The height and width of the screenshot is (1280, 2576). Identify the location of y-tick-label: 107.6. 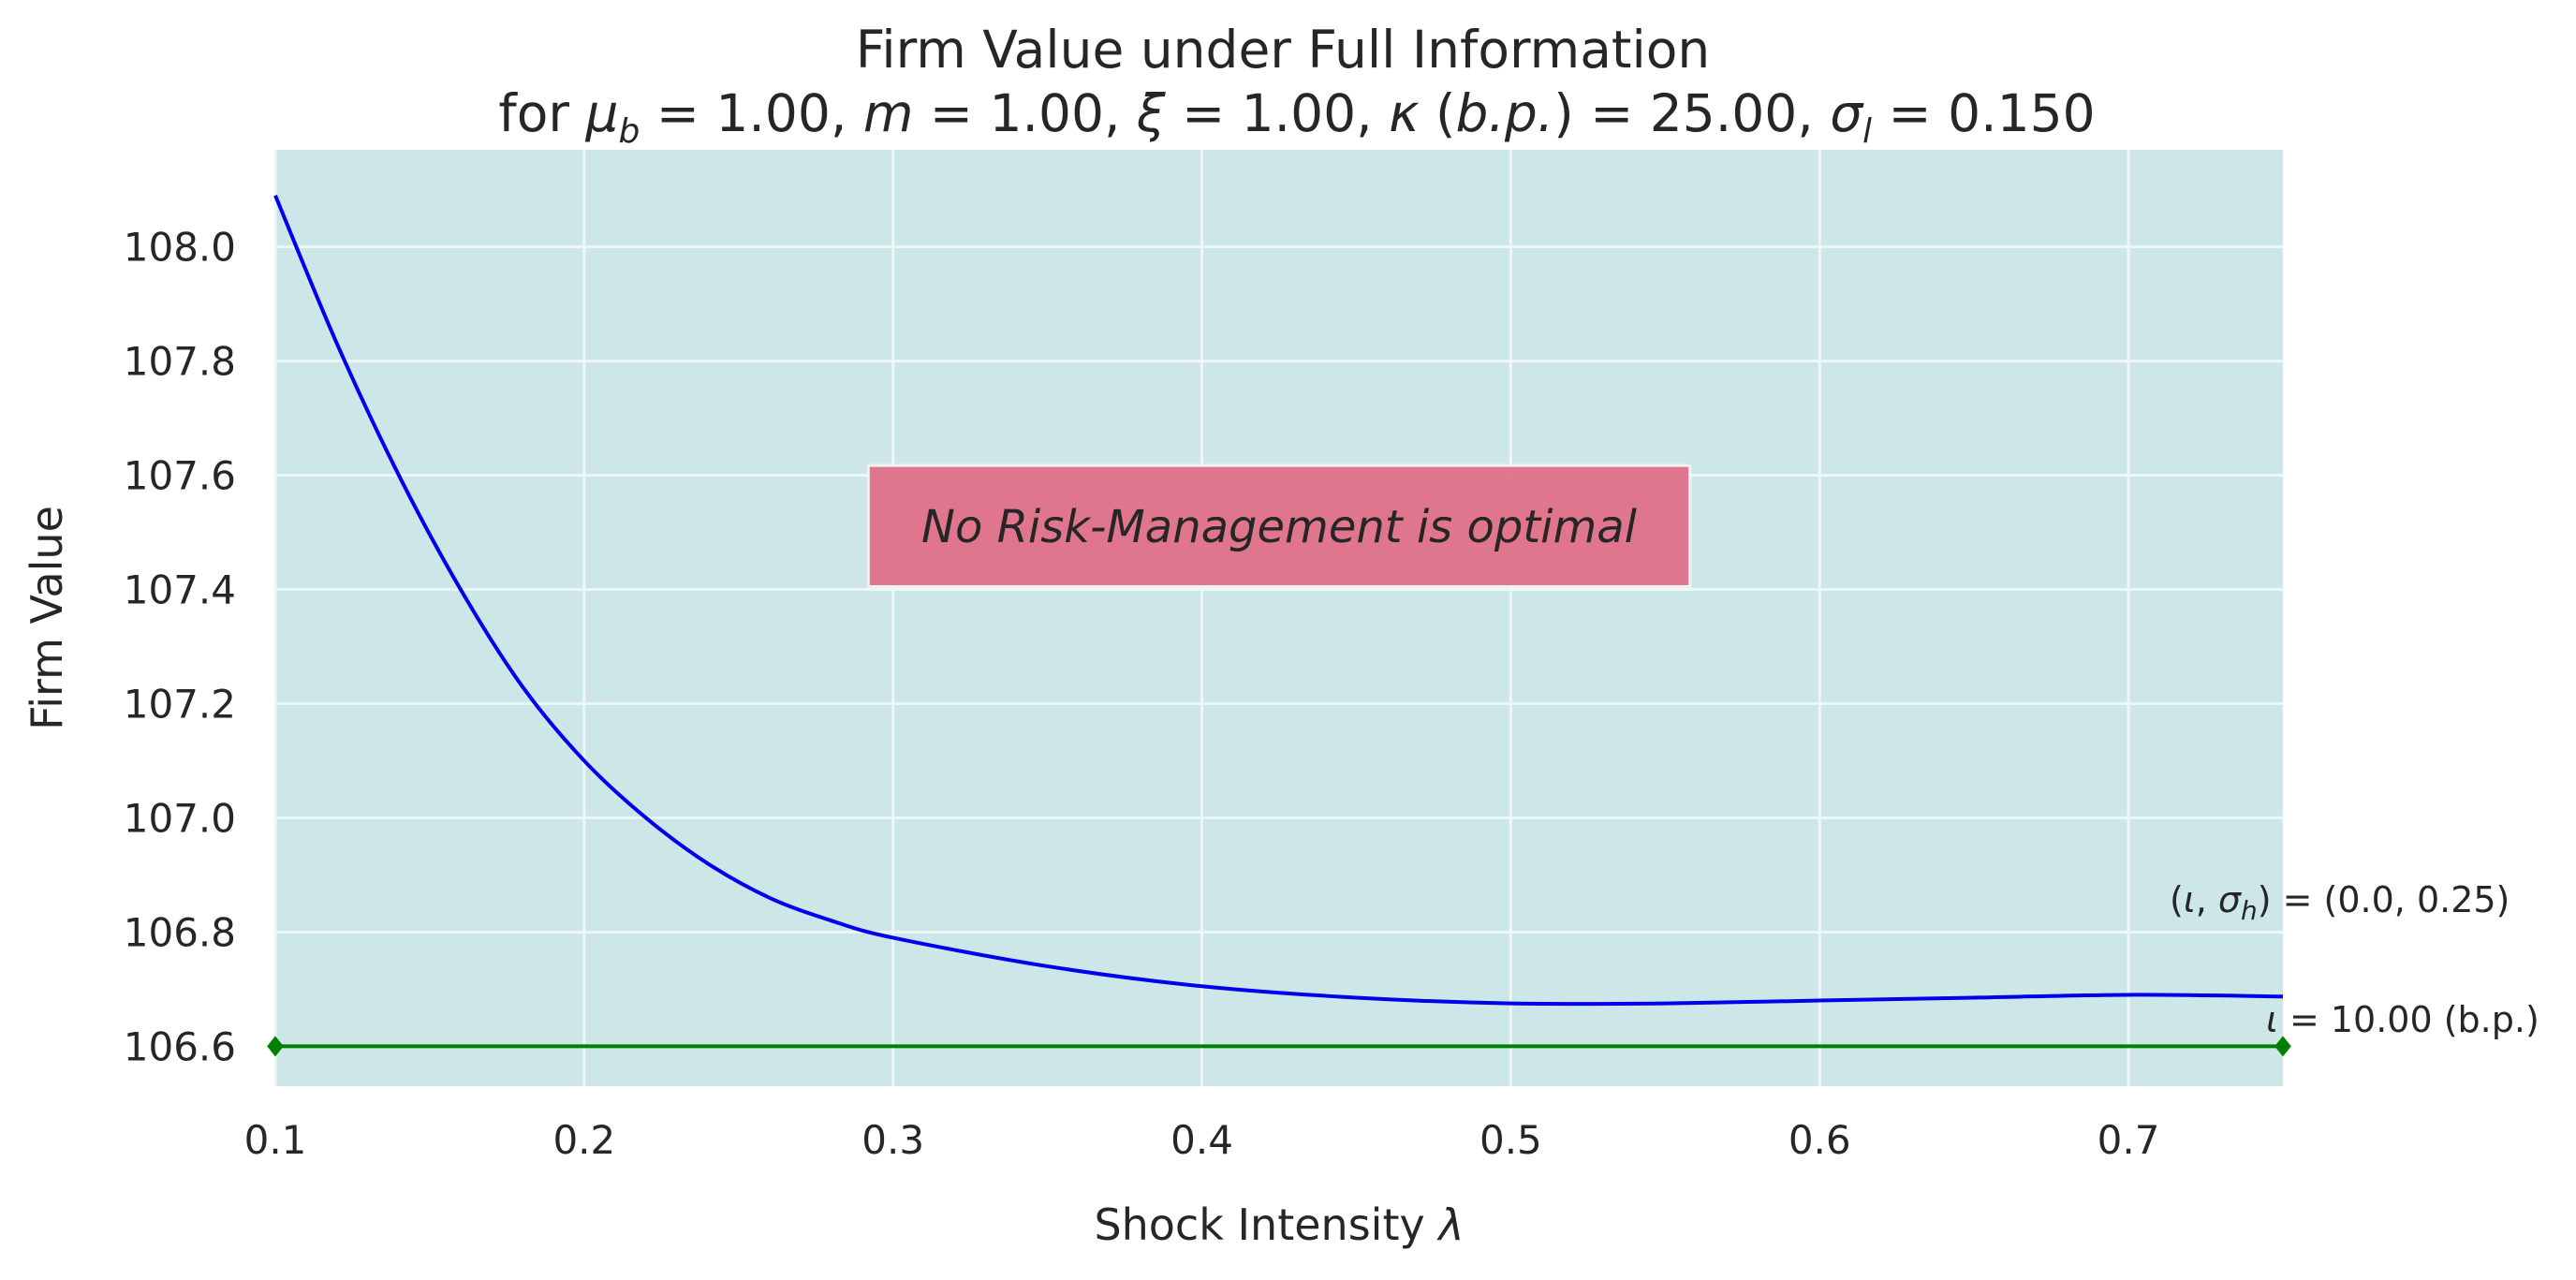
(180, 476).